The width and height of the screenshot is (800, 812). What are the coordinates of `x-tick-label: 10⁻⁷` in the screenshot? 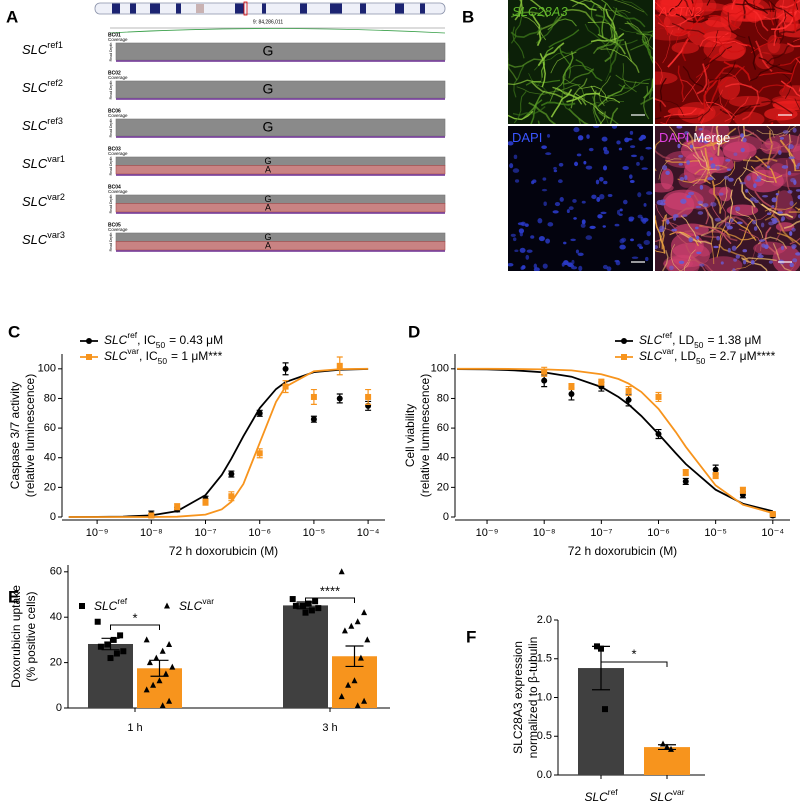 It's located at (601, 533).